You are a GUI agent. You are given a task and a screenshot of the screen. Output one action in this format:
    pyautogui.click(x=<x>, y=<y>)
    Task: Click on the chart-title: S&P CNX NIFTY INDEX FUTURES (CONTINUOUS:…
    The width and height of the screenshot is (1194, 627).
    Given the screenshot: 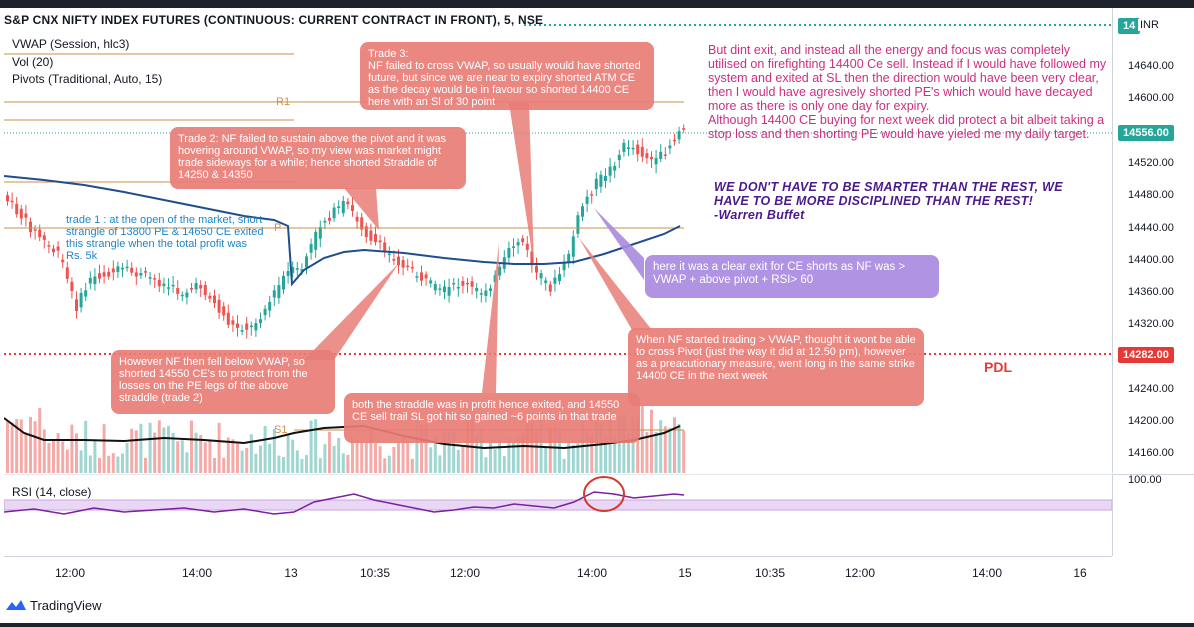 What is the action you would take?
    pyautogui.click(x=274, y=20)
    